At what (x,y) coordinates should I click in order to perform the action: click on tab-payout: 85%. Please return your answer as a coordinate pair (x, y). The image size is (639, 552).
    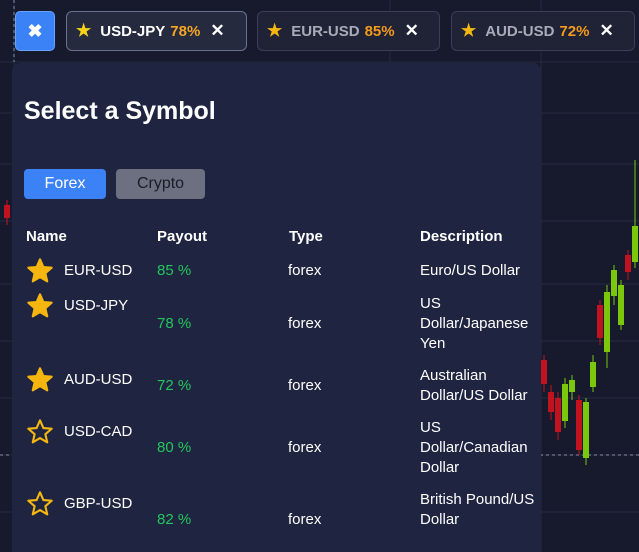
    Looking at the image, I should click on (379, 31).